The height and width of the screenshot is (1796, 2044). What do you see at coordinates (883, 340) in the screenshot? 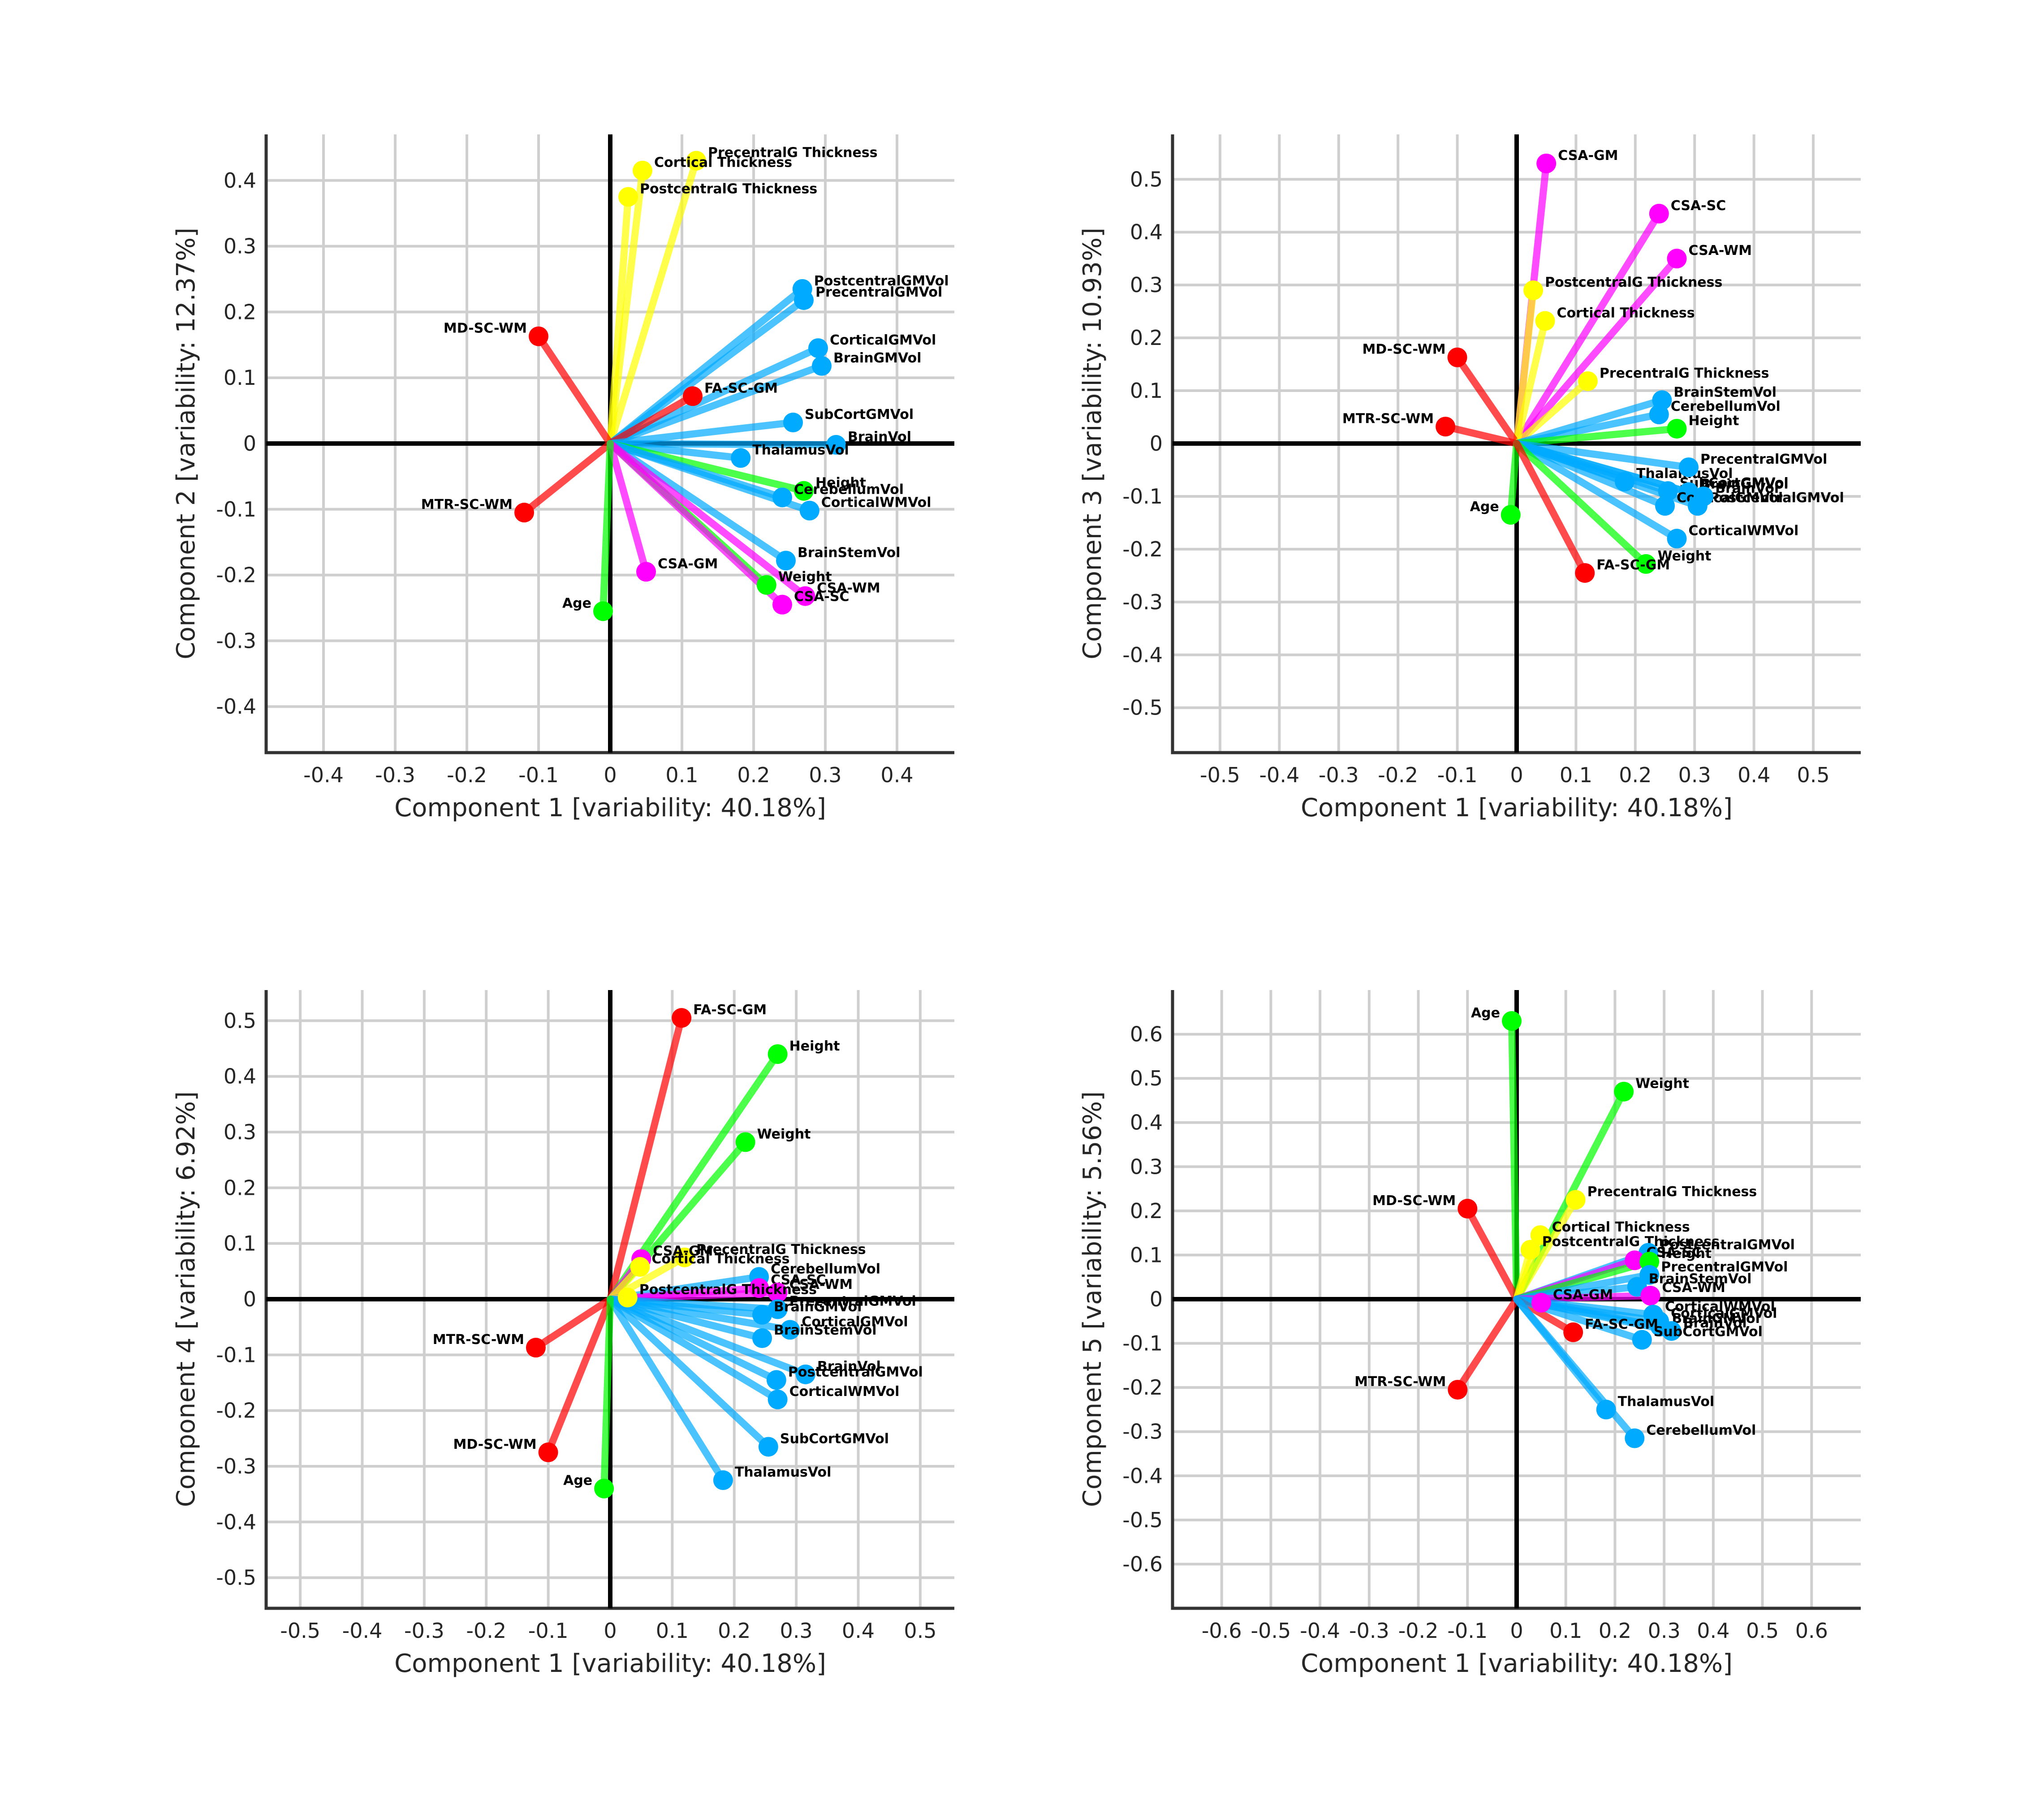
I see `point-label: CorticalGMVol` at bounding box center [883, 340].